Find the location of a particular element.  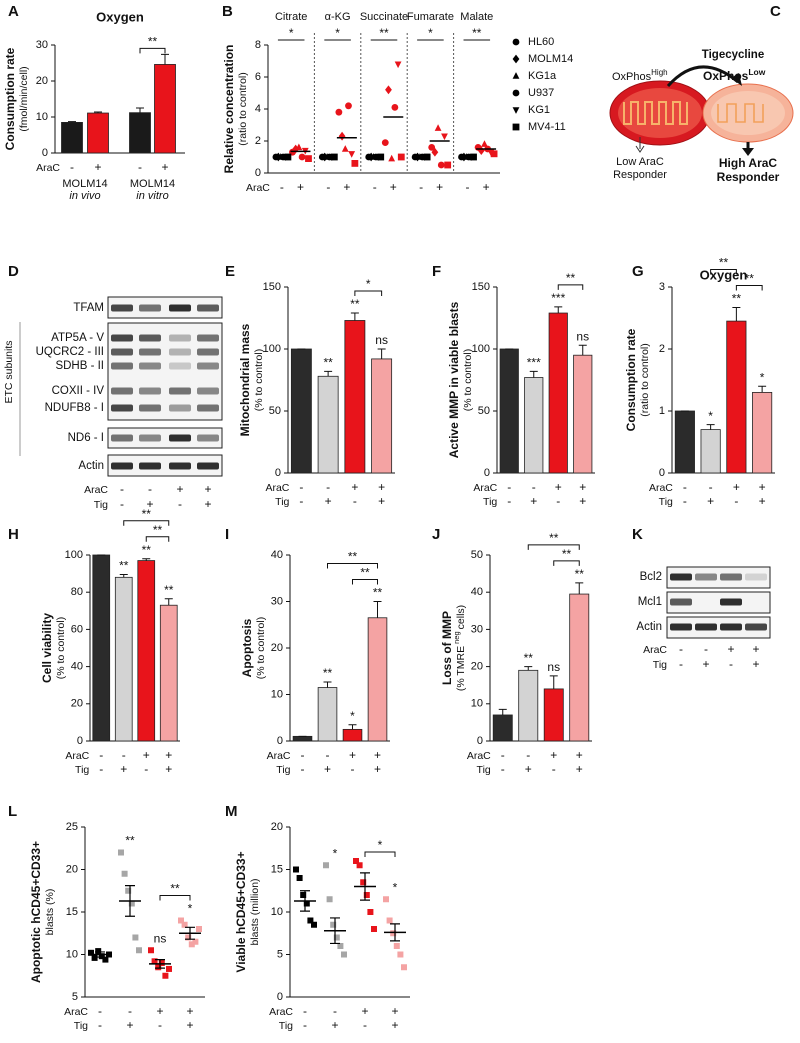

y-tick-label: 100 is located at coordinates (481, 349).